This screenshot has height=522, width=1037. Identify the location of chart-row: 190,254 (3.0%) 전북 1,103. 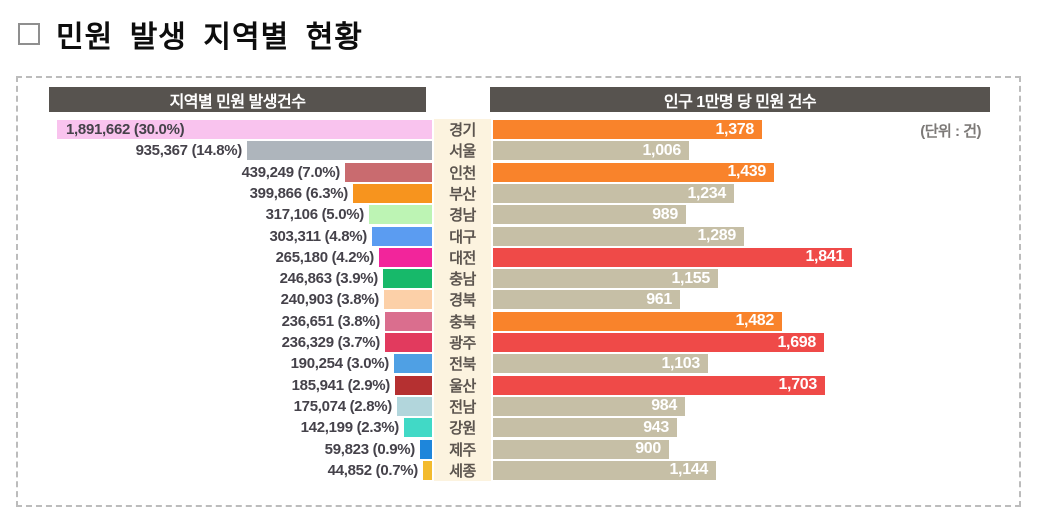
(518, 364).